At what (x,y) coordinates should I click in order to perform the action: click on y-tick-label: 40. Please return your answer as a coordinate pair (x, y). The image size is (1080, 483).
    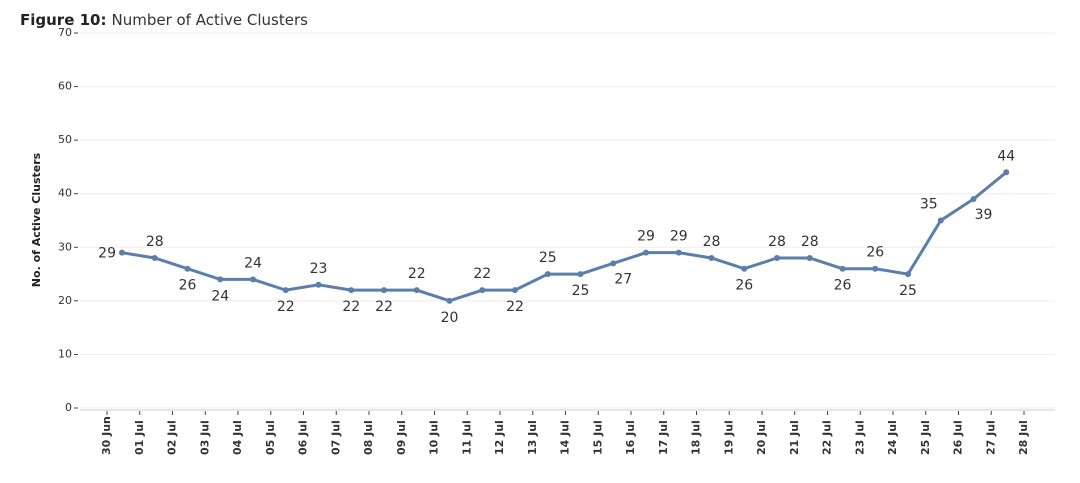
    Looking at the image, I should click on (65, 193).